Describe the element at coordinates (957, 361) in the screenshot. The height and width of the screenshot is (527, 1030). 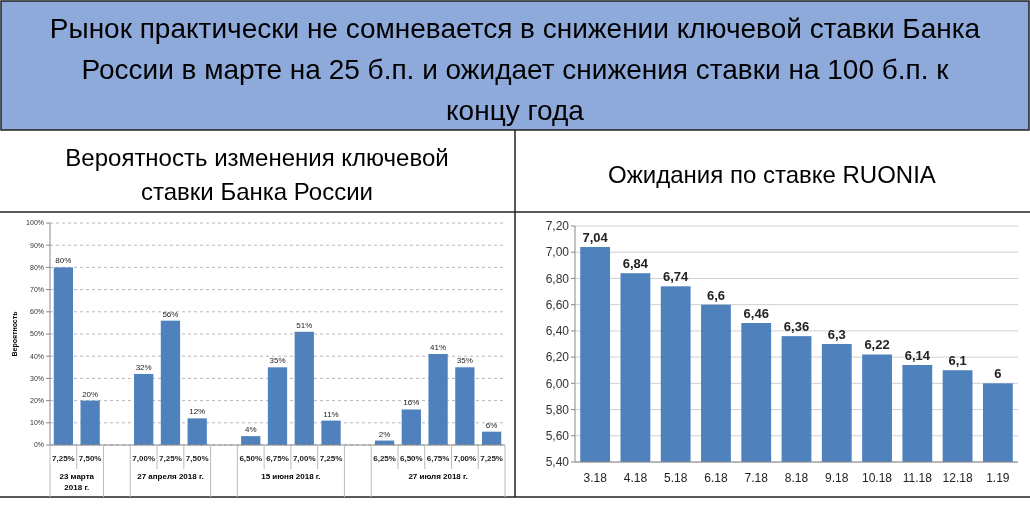
I see `data-label: 6,1` at that location.